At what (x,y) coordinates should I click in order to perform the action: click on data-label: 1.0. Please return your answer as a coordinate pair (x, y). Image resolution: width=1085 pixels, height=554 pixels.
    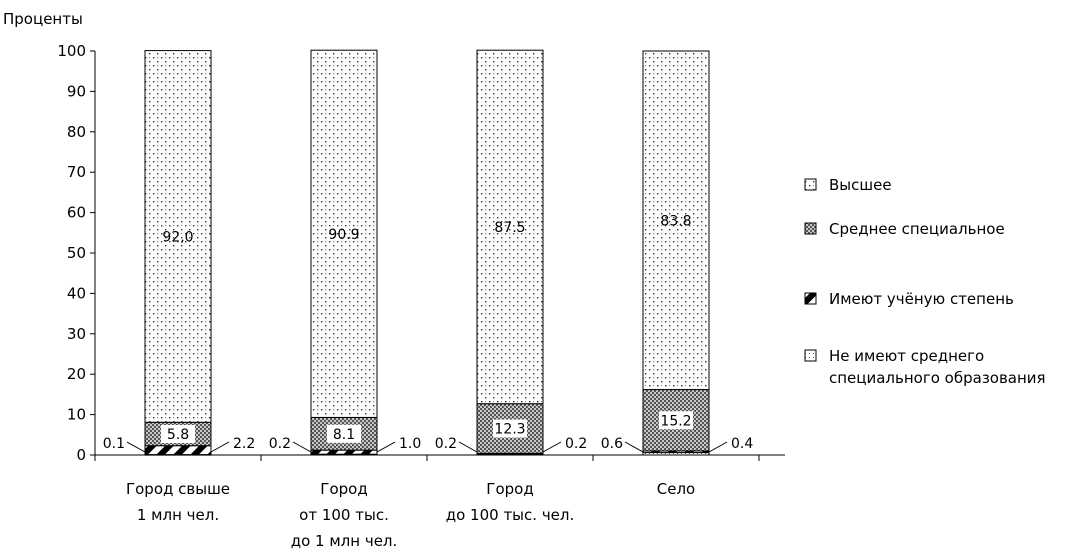
    Looking at the image, I should click on (410, 444).